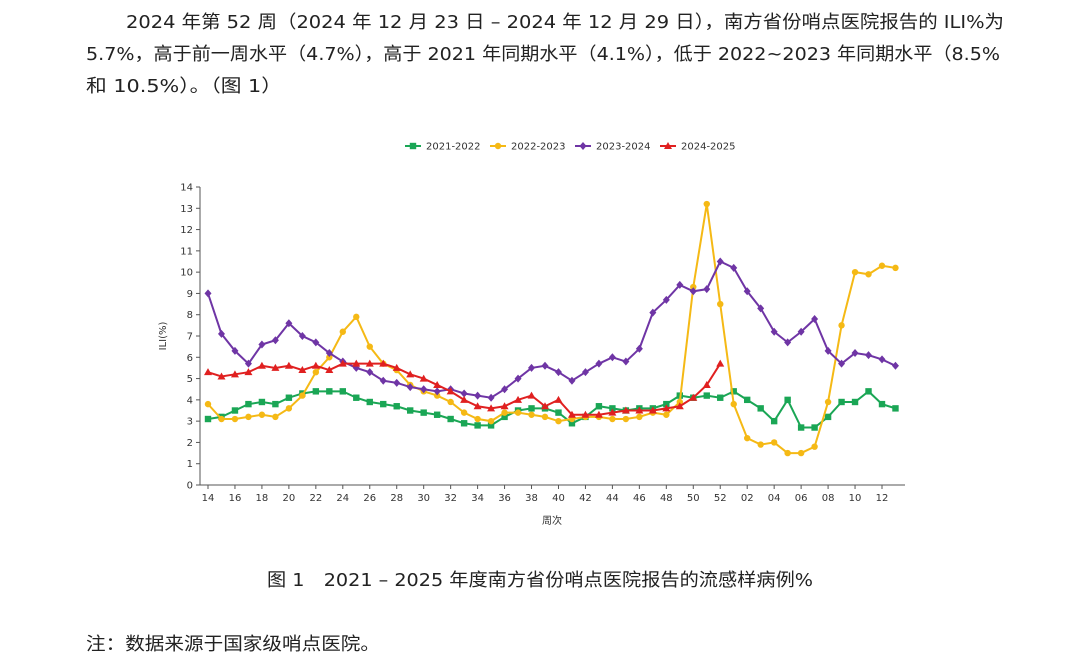  What do you see at coordinates (190, 315) in the screenshot?
I see `y-tick-label: 8` at bounding box center [190, 315].